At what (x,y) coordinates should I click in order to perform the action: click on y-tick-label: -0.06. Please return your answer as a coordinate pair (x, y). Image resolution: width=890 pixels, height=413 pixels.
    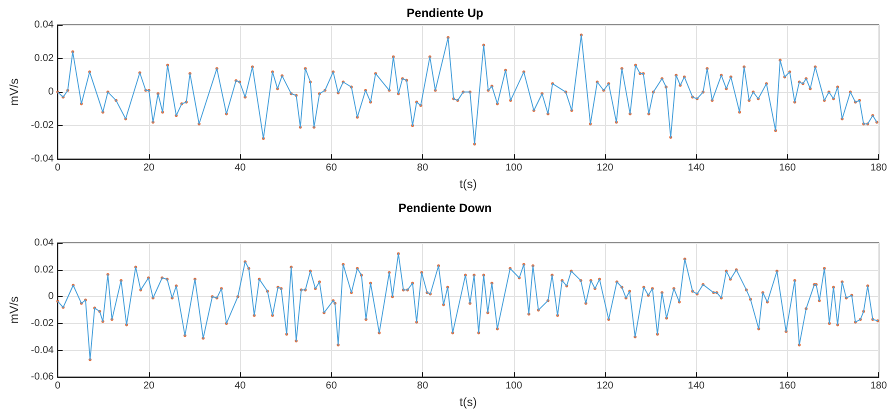
    Looking at the image, I should click on (42, 377).